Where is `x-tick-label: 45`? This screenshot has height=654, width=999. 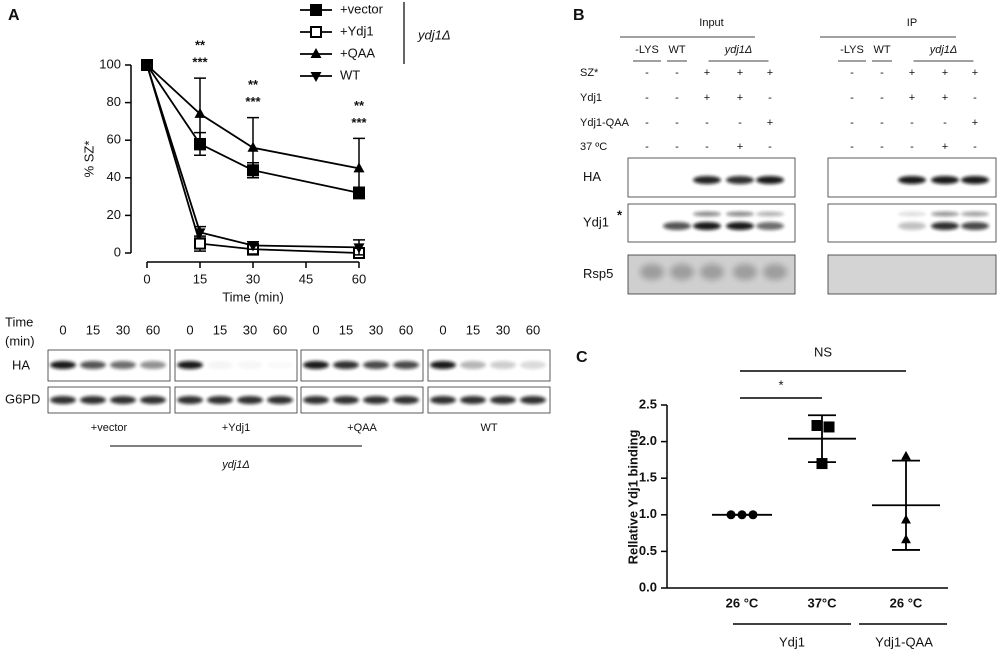 x-tick-label: 45 is located at coordinates (306, 278).